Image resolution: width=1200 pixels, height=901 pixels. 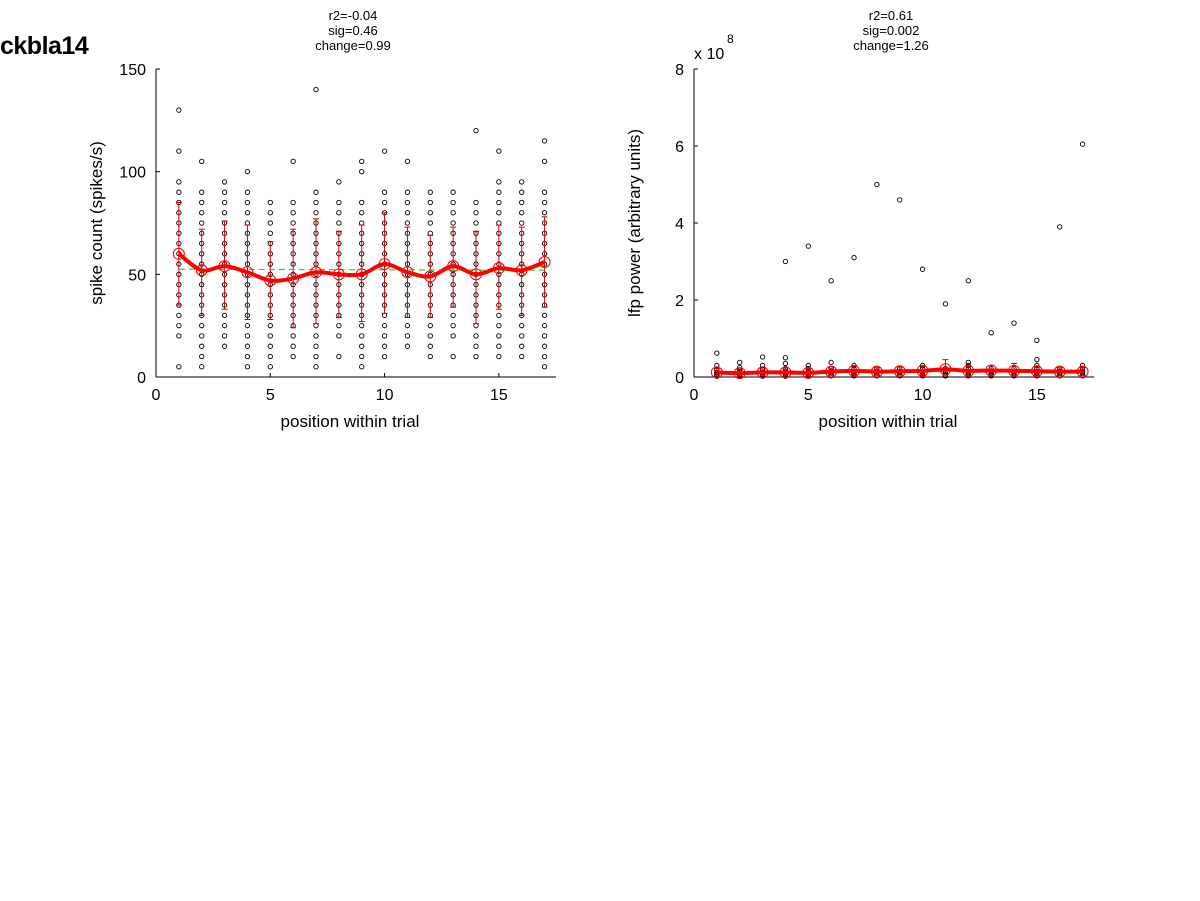 I want to click on y-tick-label: 50, so click(x=137, y=275).